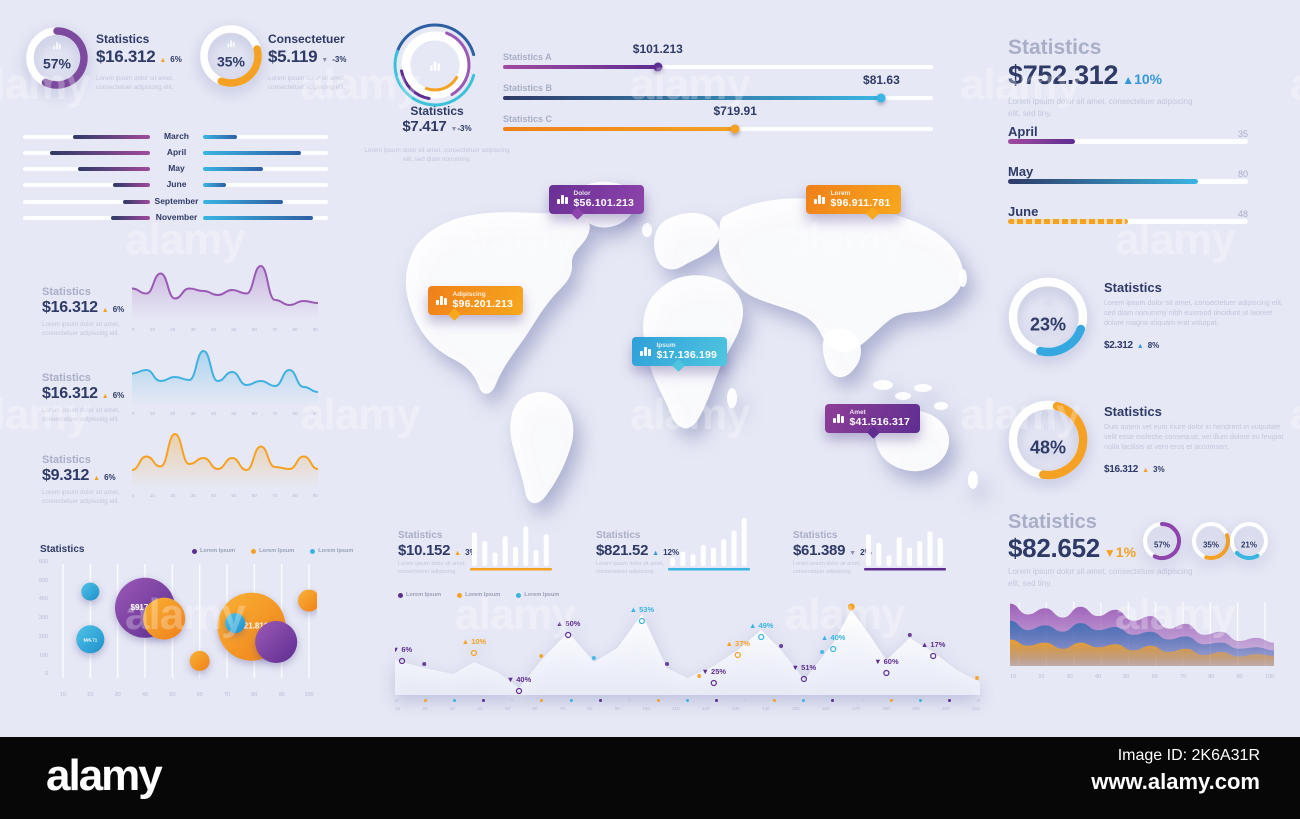 This screenshot has height=819, width=1300. What do you see at coordinates (272, 551) in the screenshot?
I see `bubble-legend: Lorem Ipsum Lorem Ipsum Lorem Ipsum` at bounding box center [272, 551].